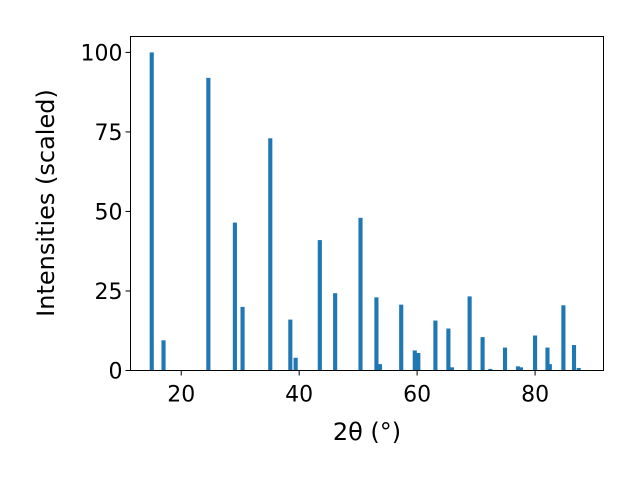 This screenshot has height=480, width=640. What do you see at coordinates (358, 389) in the screenshot?
I see `x-axis-ticks: 20 40 60 80` at bounding box center [358, 389].